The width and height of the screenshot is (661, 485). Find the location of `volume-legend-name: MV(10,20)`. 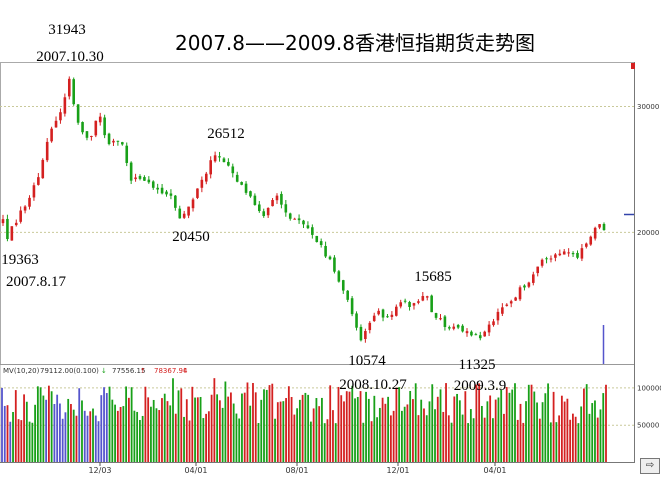

volume-legend-name: MV(10,20) is located at coordinates (21, 371).